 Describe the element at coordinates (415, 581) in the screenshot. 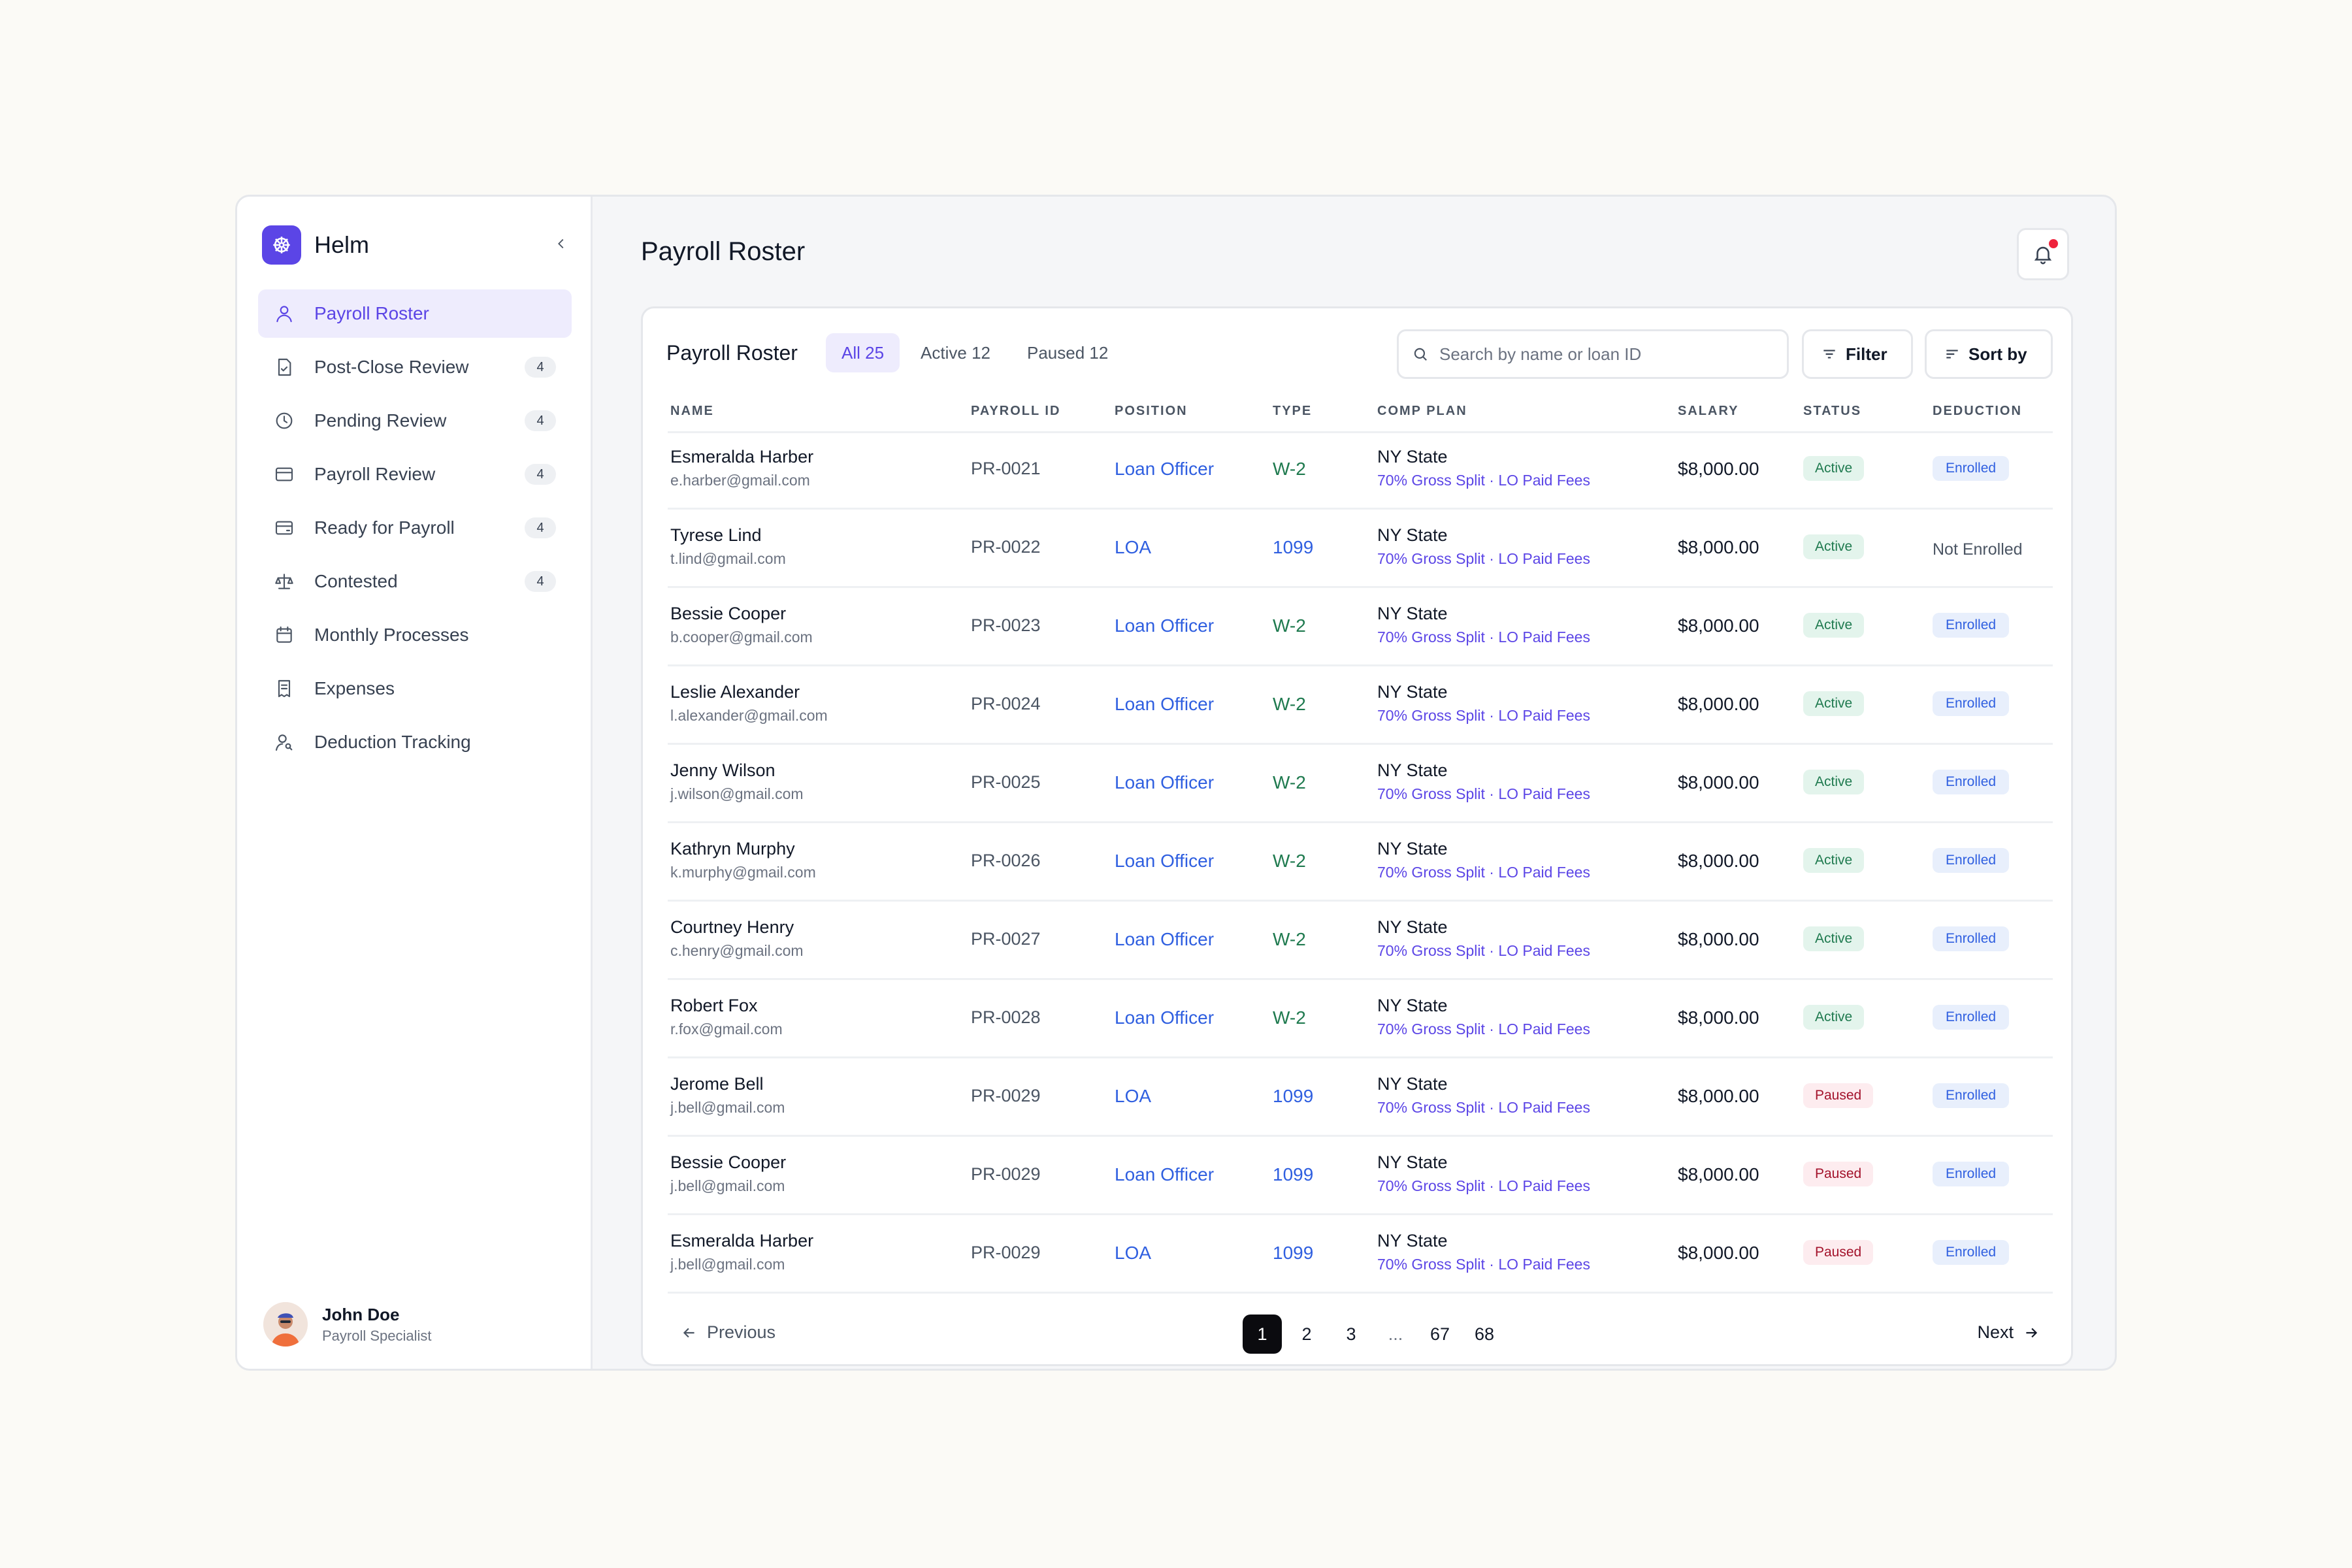

I see `sidebar-item-contested: Contested 4` at that location.